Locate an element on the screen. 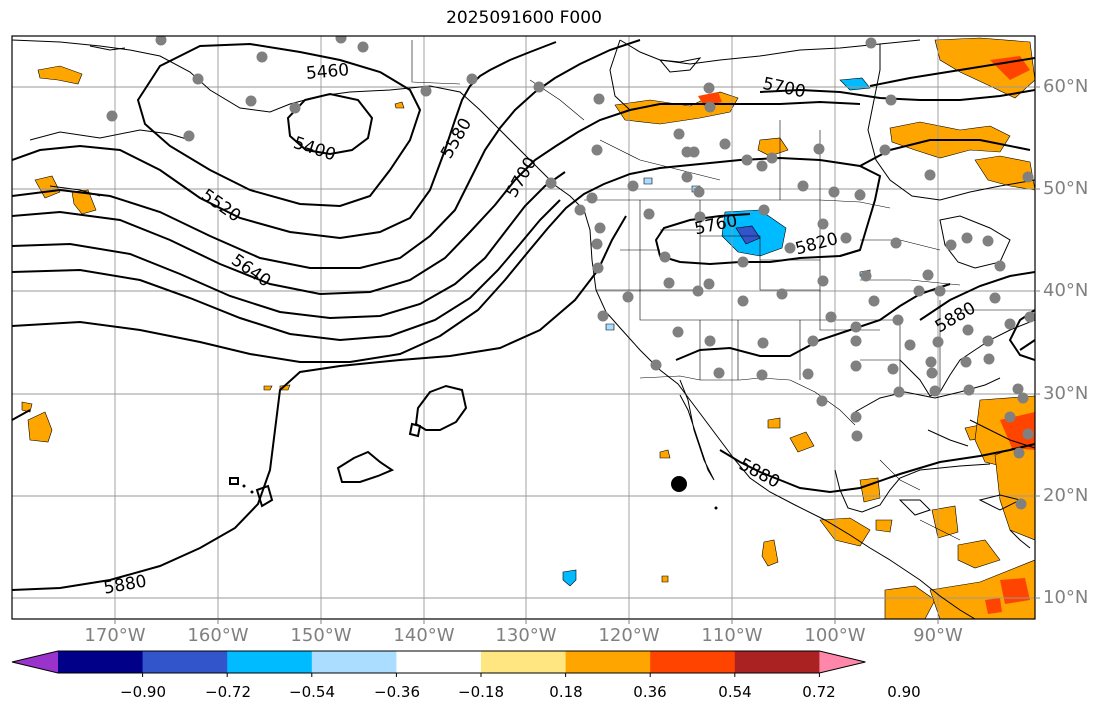  contour-label: 5820 is located at coordinates (816, 244).